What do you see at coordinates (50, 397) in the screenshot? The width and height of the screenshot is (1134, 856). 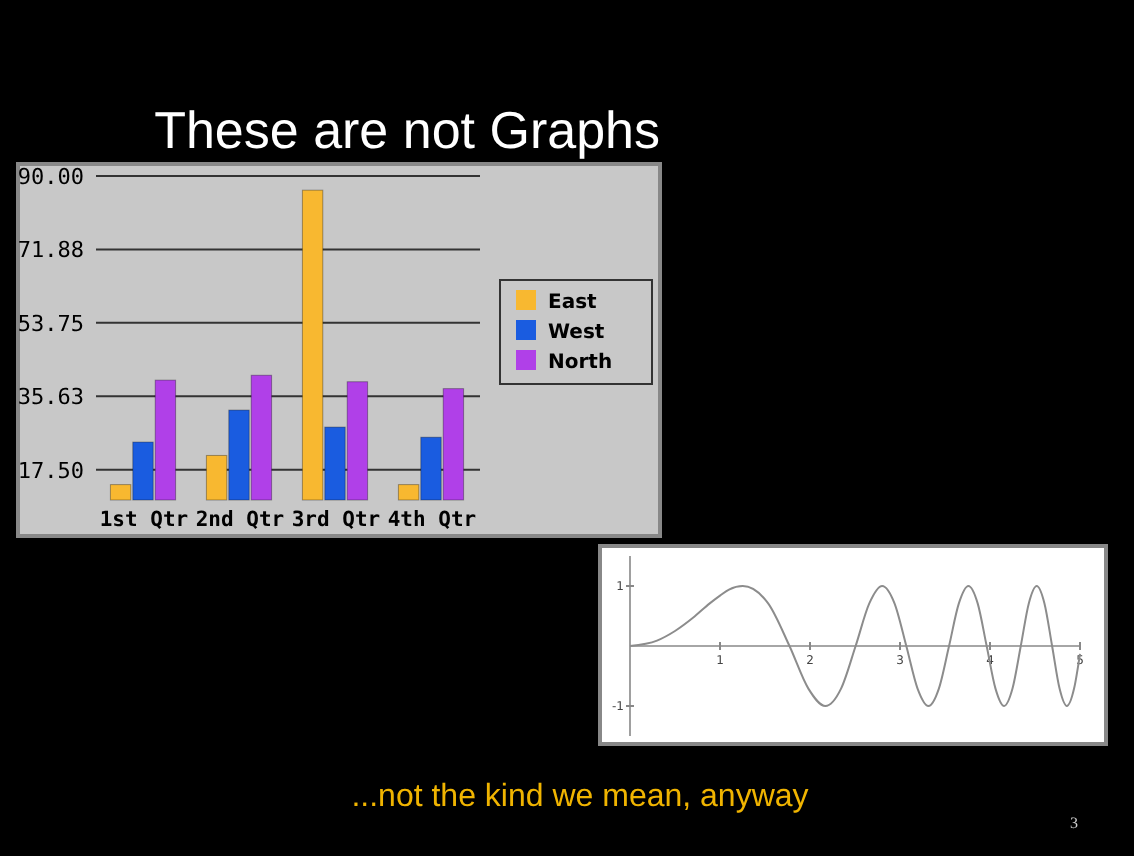 I see `y-tick-label: 35.63` at bounding box center [50, 397].